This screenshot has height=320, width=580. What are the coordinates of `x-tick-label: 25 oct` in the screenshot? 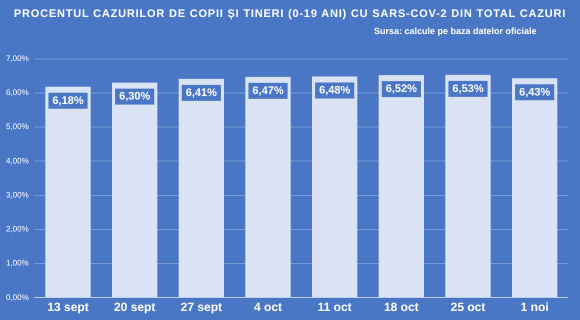 It's located at (468, 307).